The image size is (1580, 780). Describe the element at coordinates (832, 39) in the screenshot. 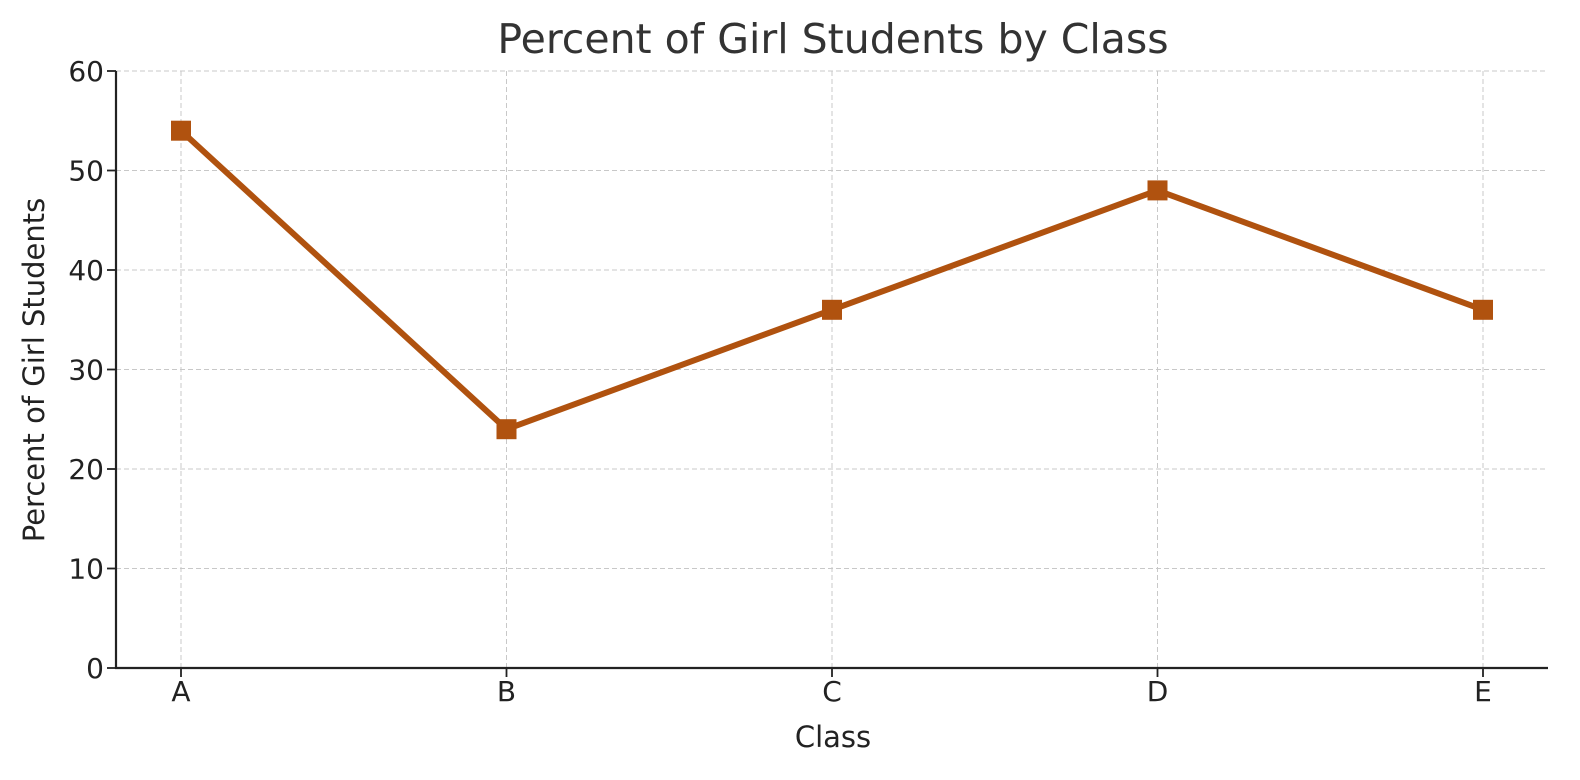

I see `chart-title: Percent of Girl Students by Class` at that location.